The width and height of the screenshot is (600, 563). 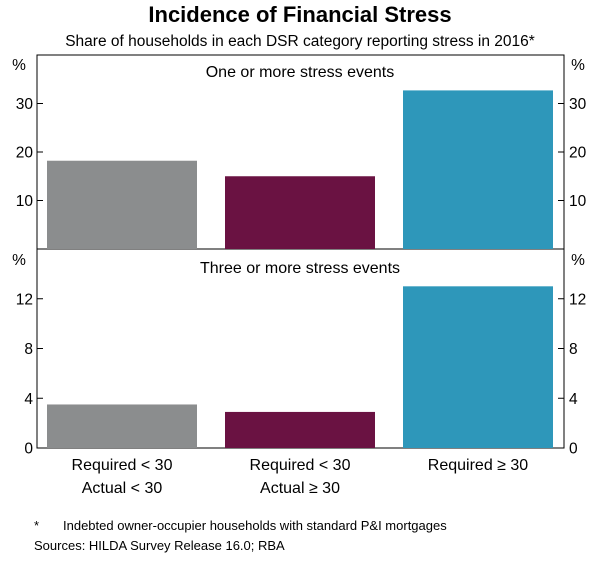 I want to click on tick-label-right: 12, so click(x=577, y=299).